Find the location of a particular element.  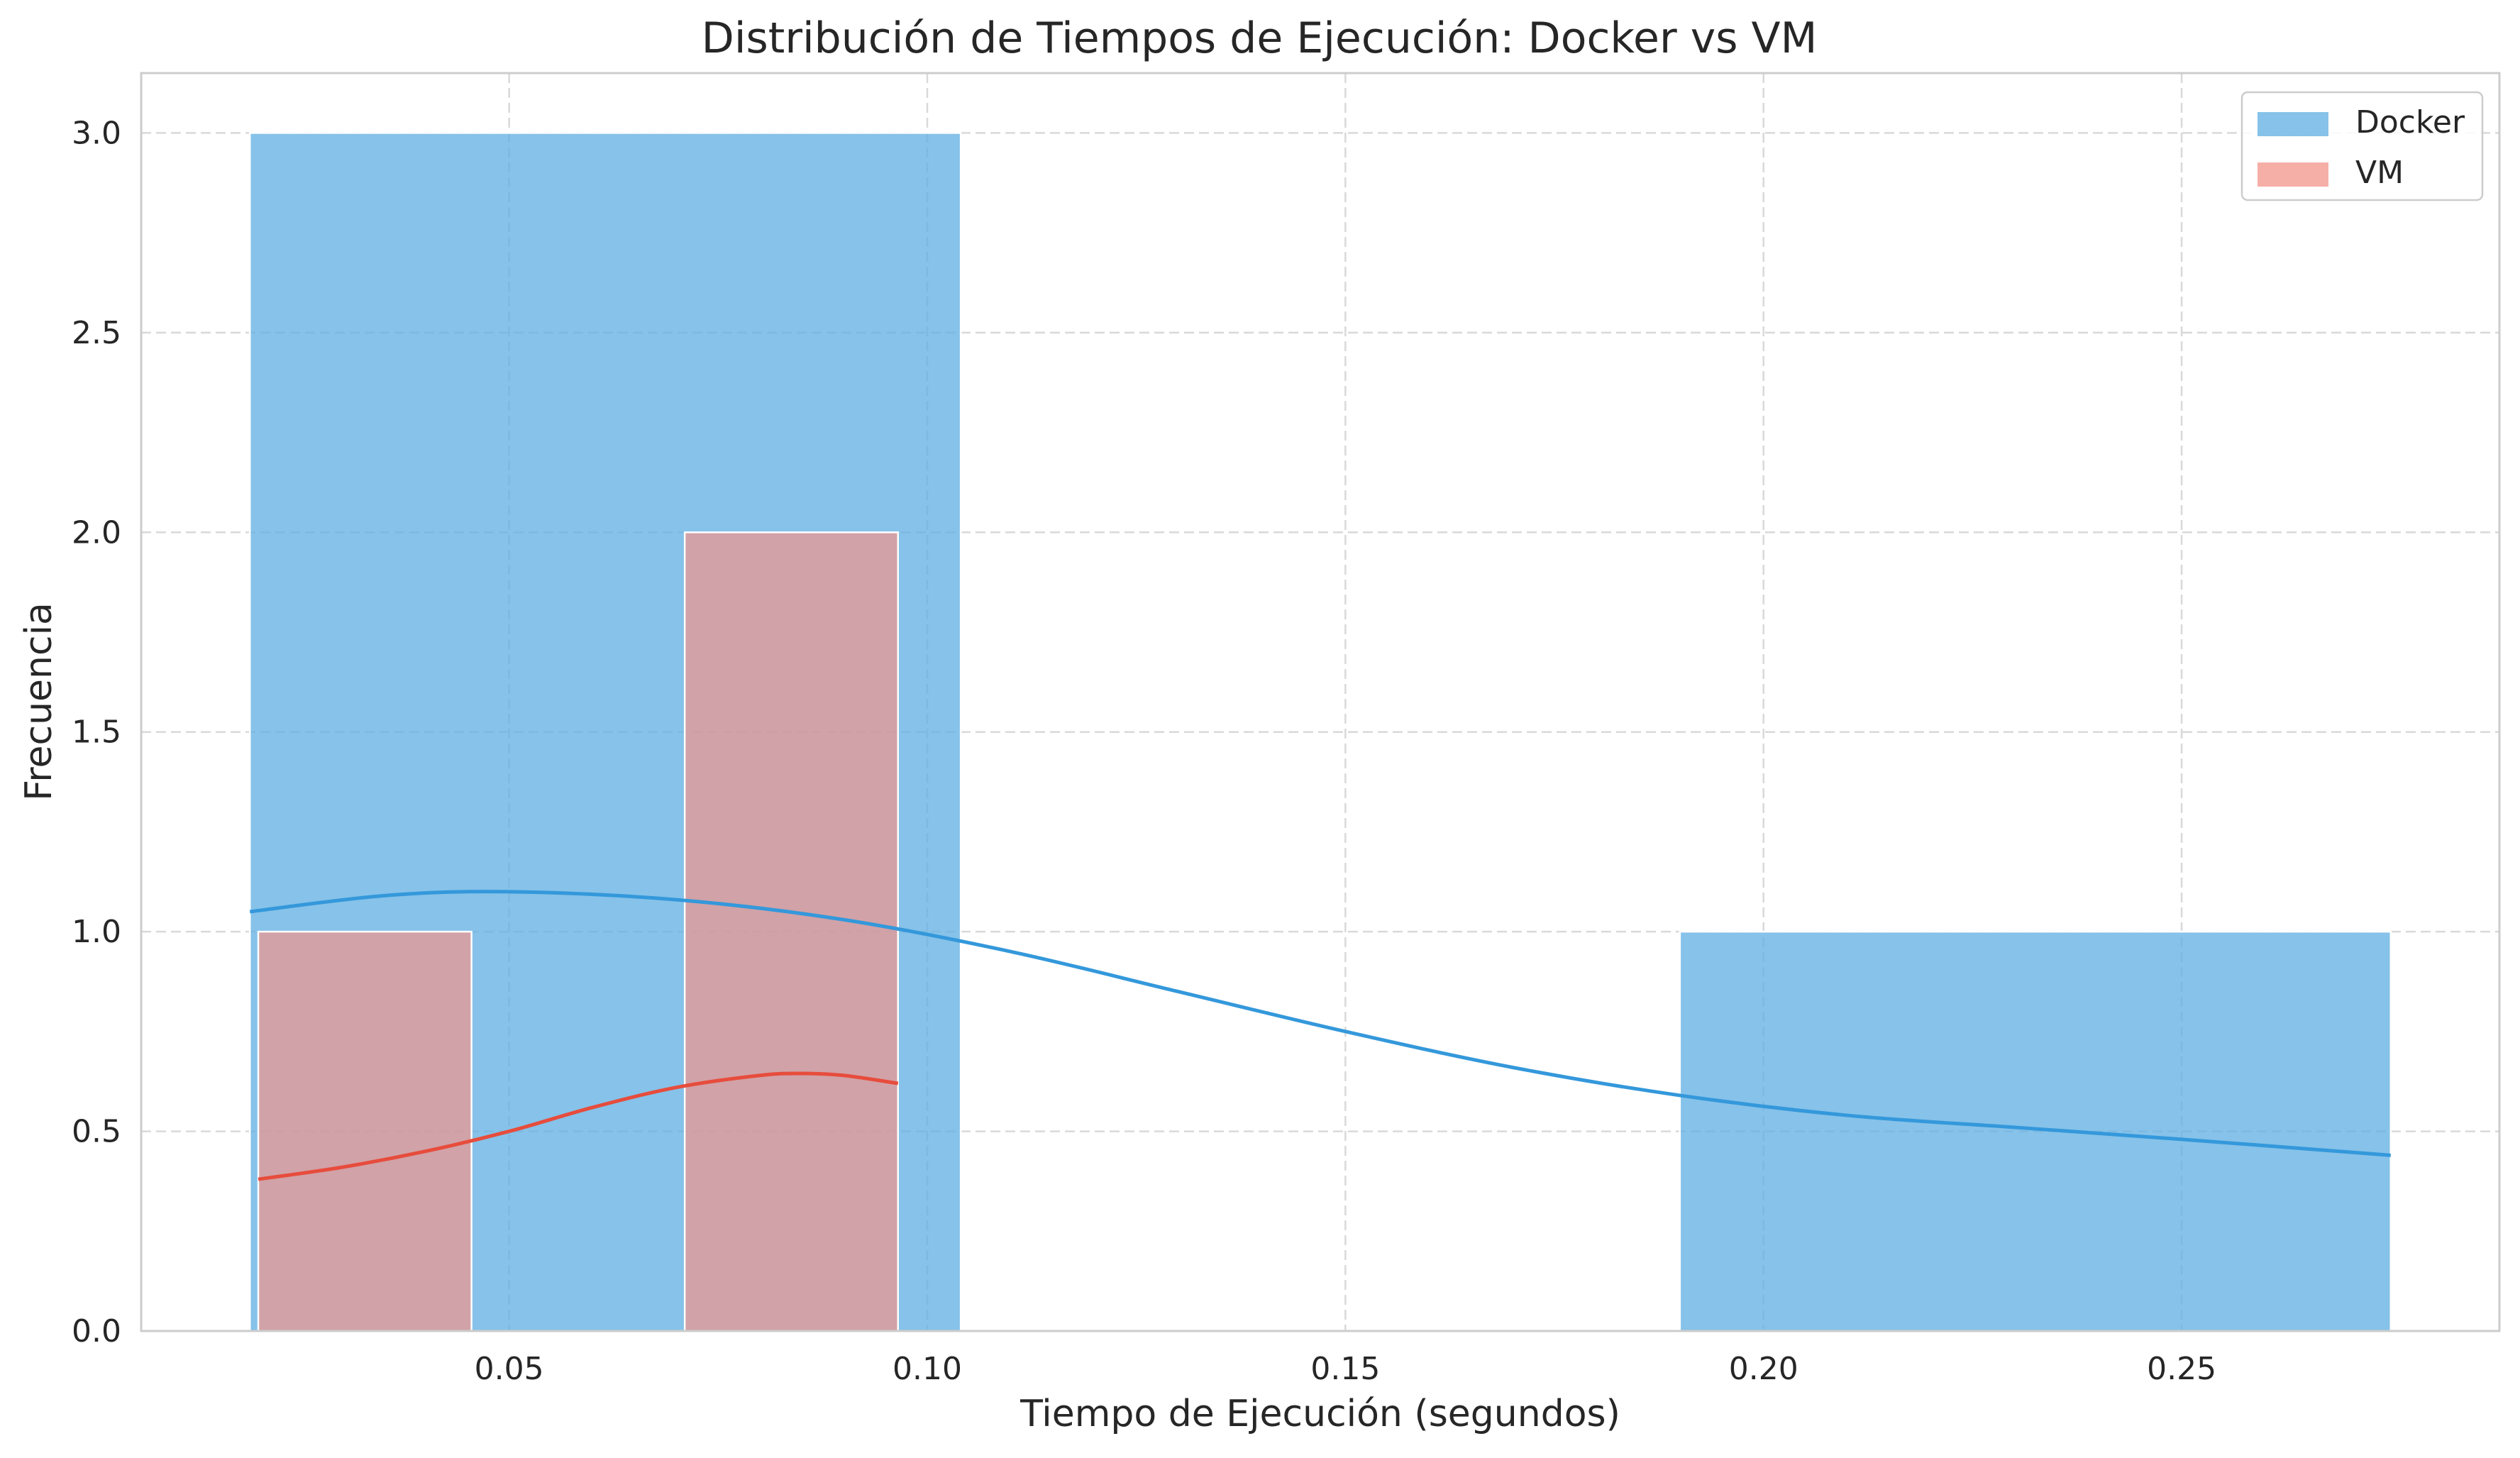

x-tick-label: 0.05 is located at coordinates (509, 1369).